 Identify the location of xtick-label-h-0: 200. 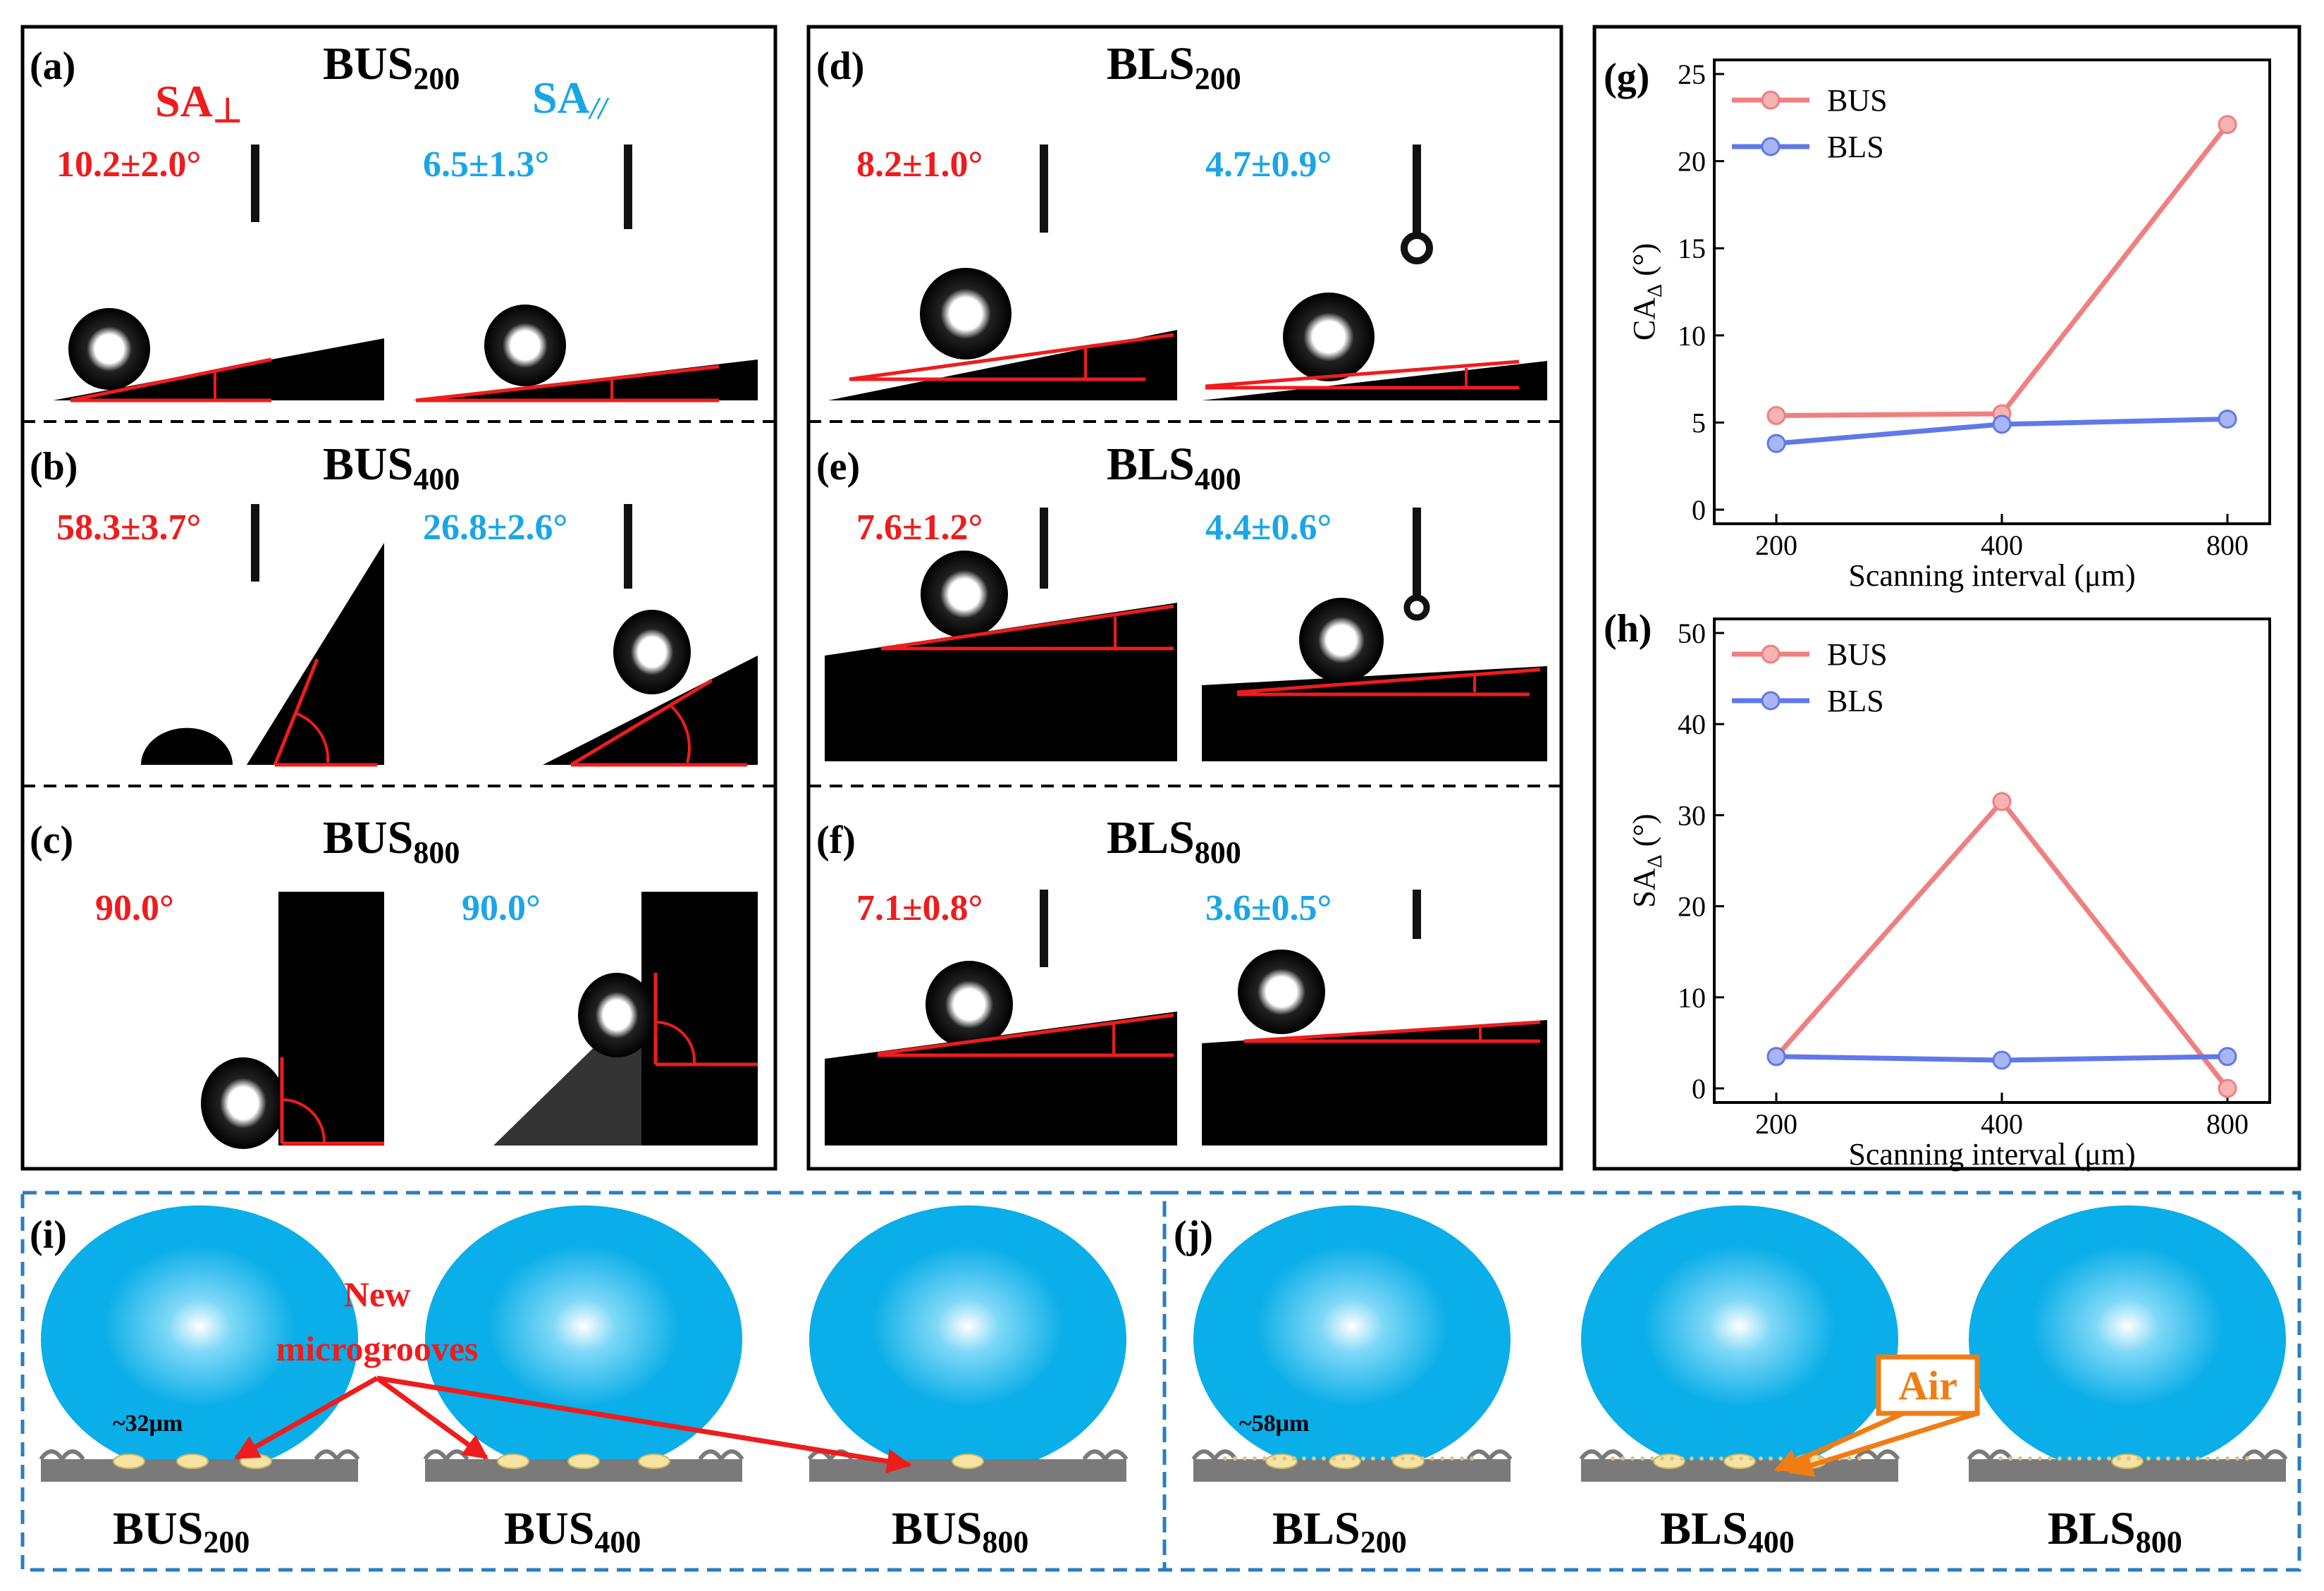
(1776, 1124).